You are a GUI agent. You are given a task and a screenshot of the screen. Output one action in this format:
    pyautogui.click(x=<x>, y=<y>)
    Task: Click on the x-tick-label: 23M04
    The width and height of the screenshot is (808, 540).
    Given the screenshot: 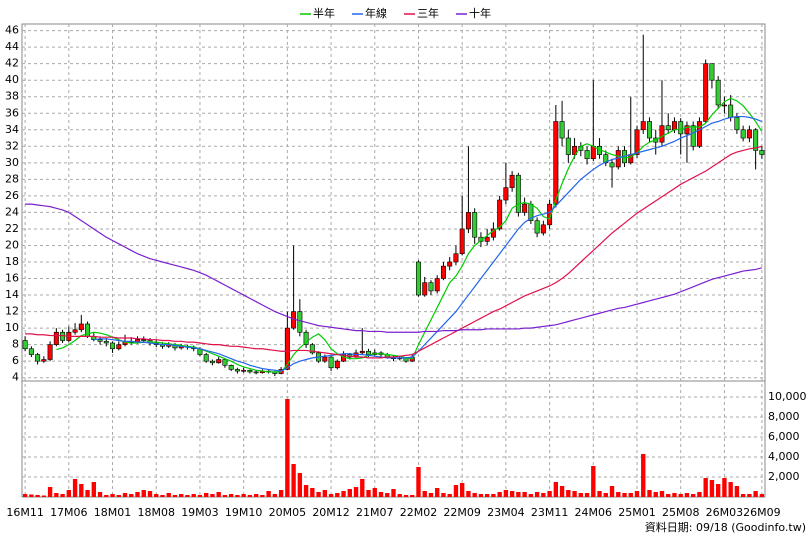 What is the action you would take?
    pyautogui.click(x=506, y=512)
    